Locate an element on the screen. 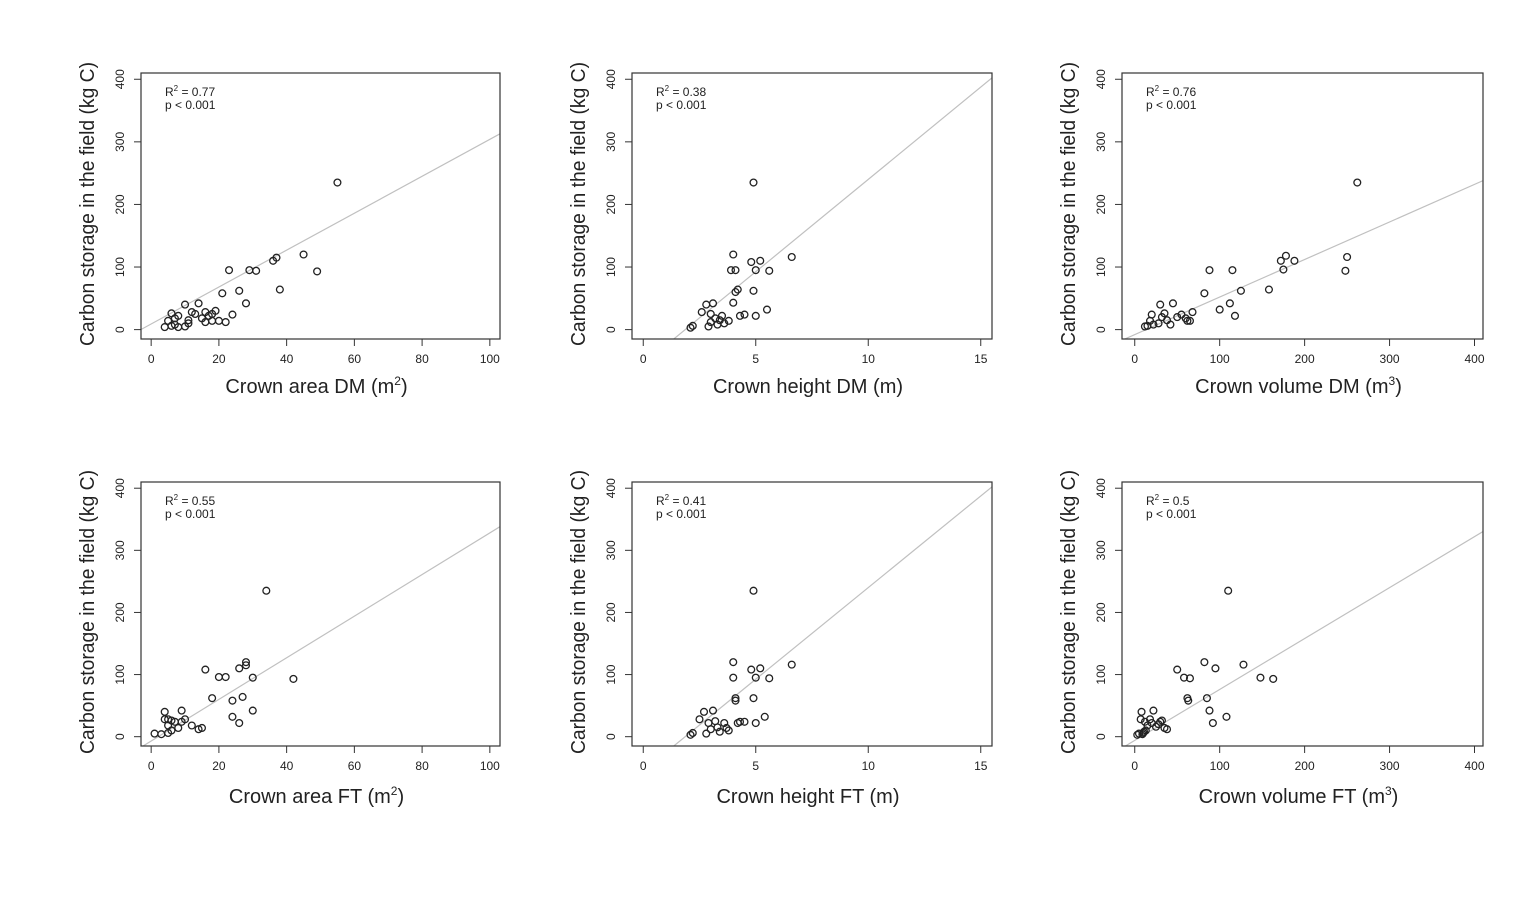 The image size is (1525, 914). x-tick-label: 5 is located at coordinates (755, 766).